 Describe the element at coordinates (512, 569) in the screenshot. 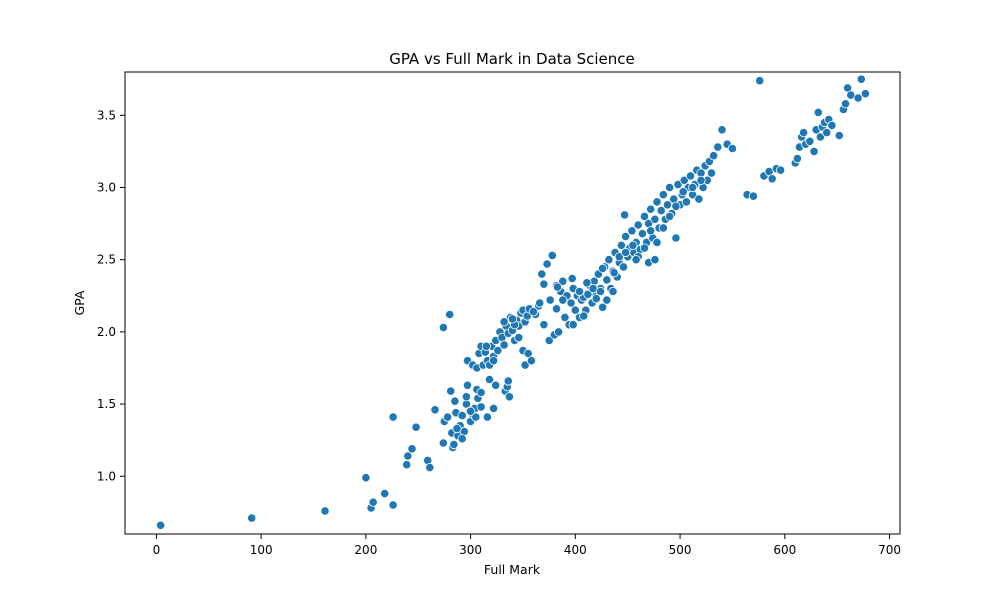

I see `x-axis-label: Full Mark` at that location.